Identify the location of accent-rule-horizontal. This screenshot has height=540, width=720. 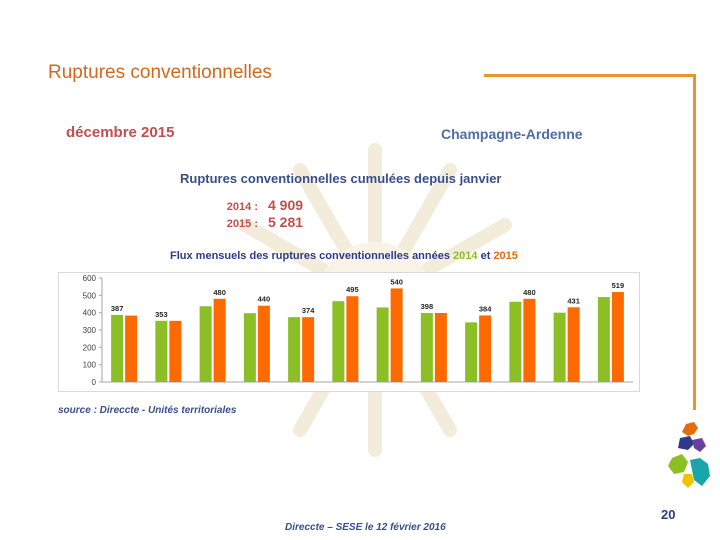
(590, 75).